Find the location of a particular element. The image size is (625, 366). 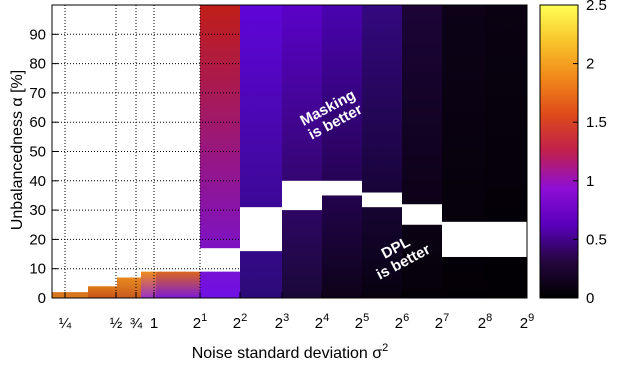

y-tick-label: 90 is located at coordinates (37, 34).